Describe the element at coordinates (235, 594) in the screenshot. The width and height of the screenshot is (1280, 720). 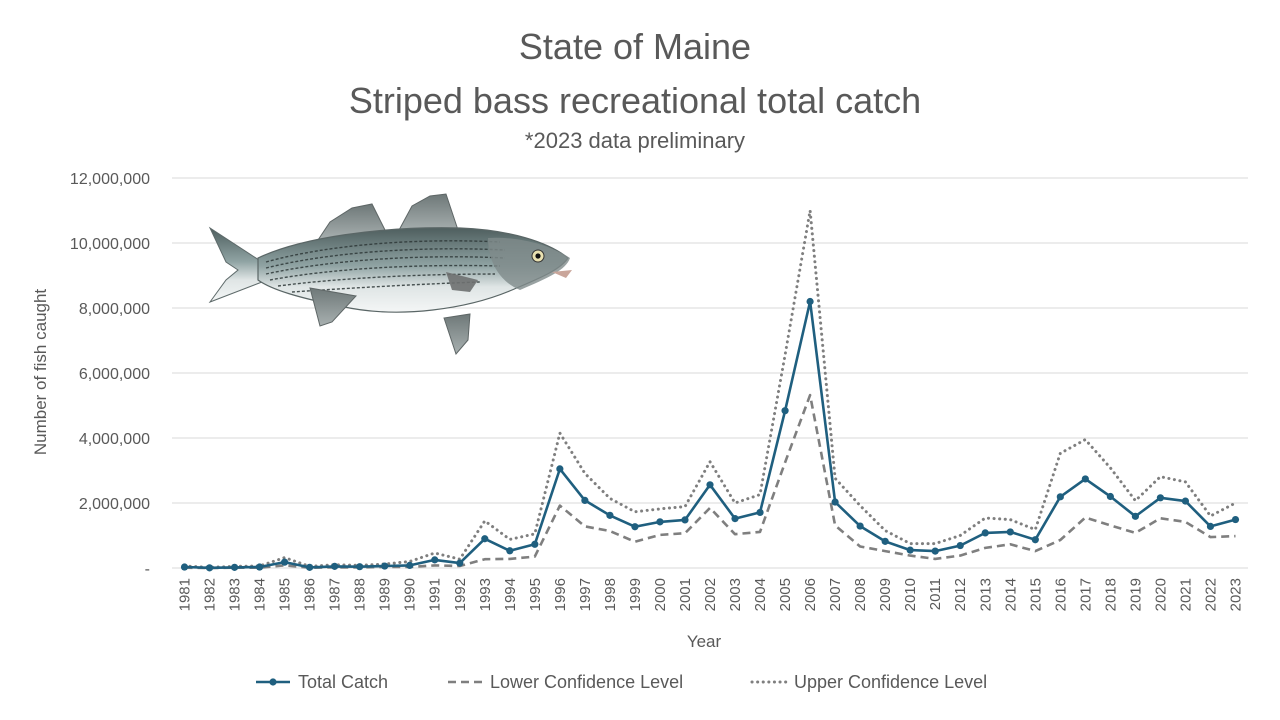
I see `x-tick-label: 1983` at that location.